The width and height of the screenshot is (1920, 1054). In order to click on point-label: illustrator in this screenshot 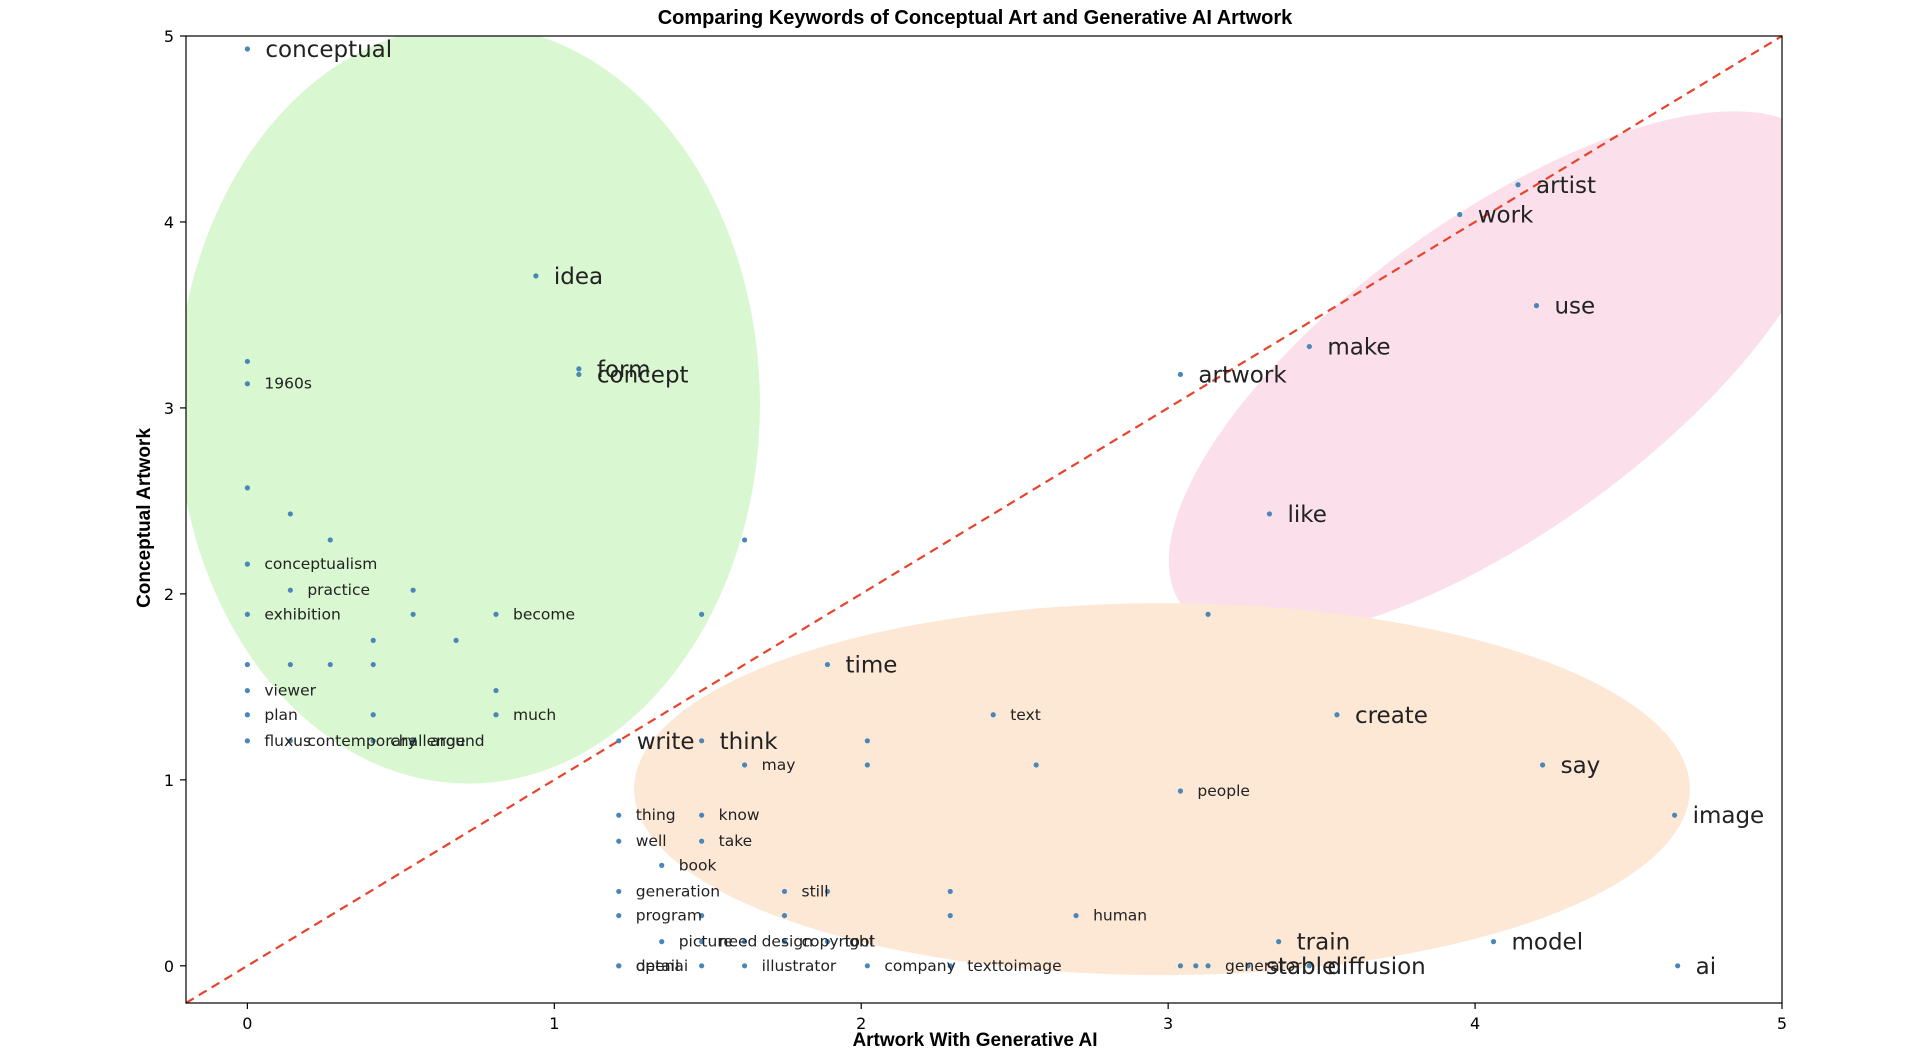, I will do `click(799, 966)`.